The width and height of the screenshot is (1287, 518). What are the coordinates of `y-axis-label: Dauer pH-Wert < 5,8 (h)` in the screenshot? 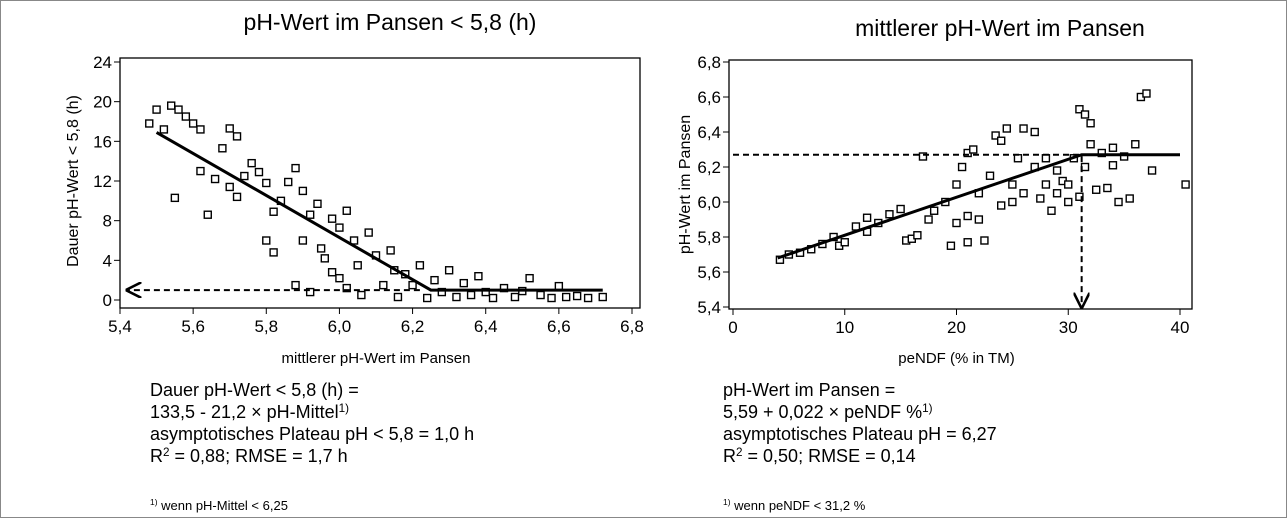 It's located at (73, 181).